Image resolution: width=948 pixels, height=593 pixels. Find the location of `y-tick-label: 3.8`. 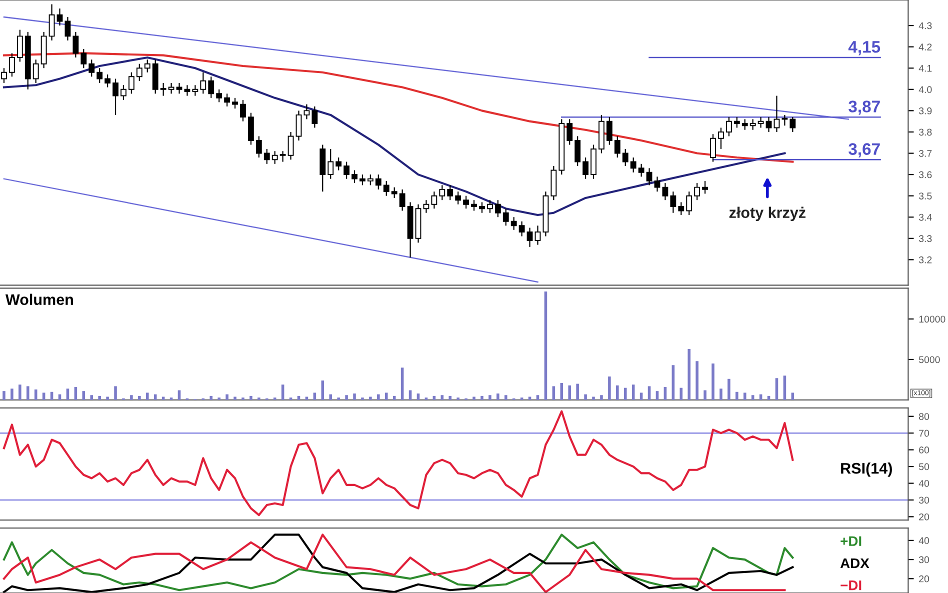

y-tick-label: 3.8 is located at coordinates (925, 132).